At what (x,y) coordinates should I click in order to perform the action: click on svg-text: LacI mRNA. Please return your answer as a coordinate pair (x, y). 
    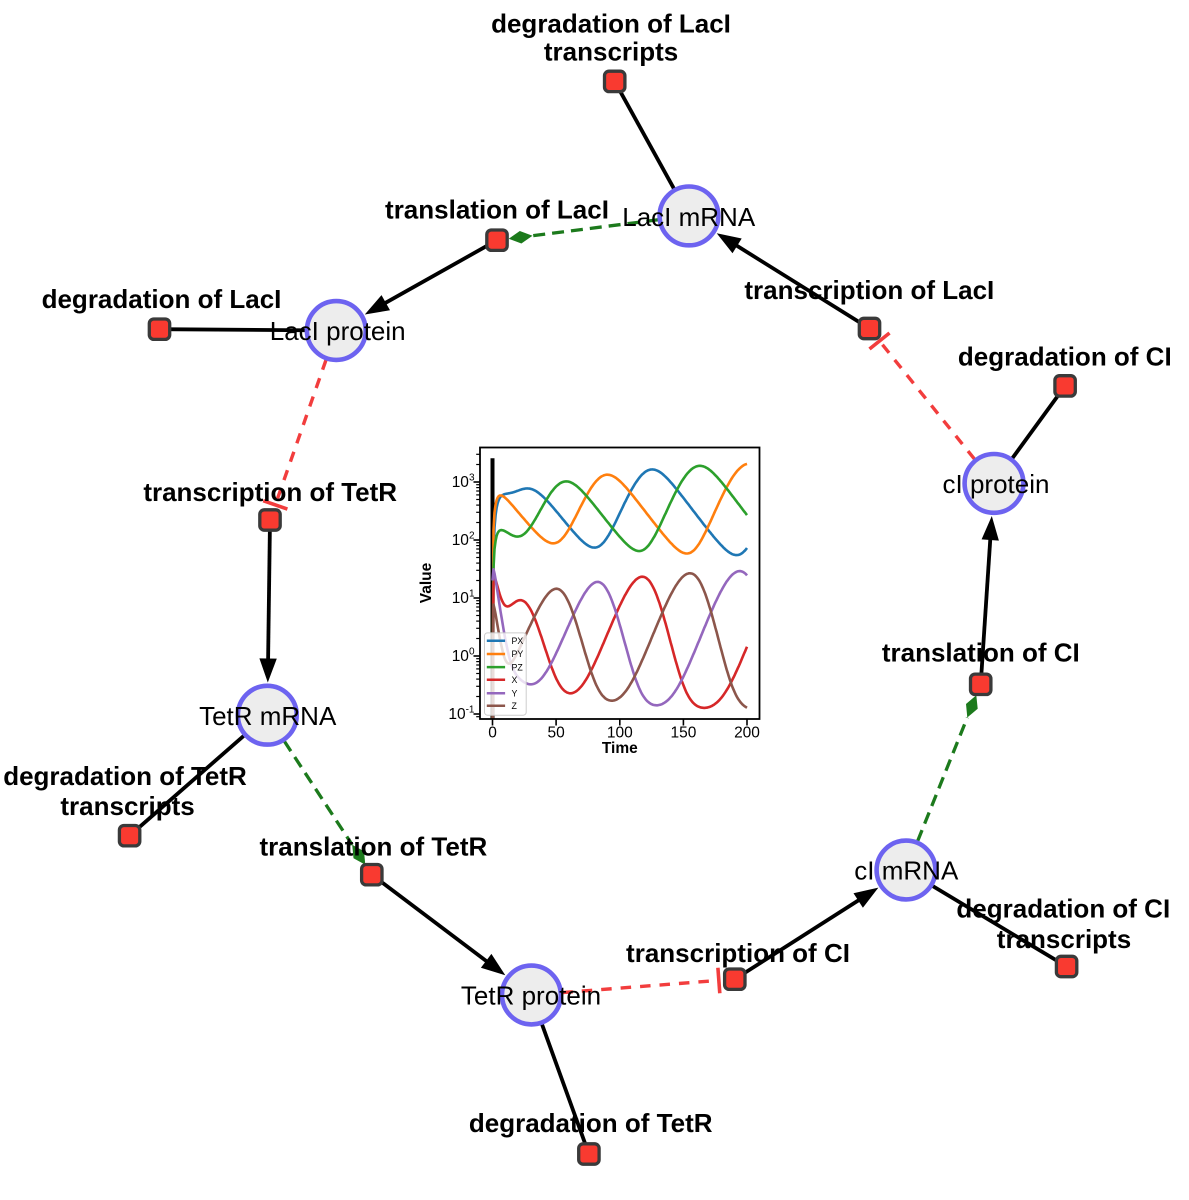
    Looking at the image, I should click on (689, 217).